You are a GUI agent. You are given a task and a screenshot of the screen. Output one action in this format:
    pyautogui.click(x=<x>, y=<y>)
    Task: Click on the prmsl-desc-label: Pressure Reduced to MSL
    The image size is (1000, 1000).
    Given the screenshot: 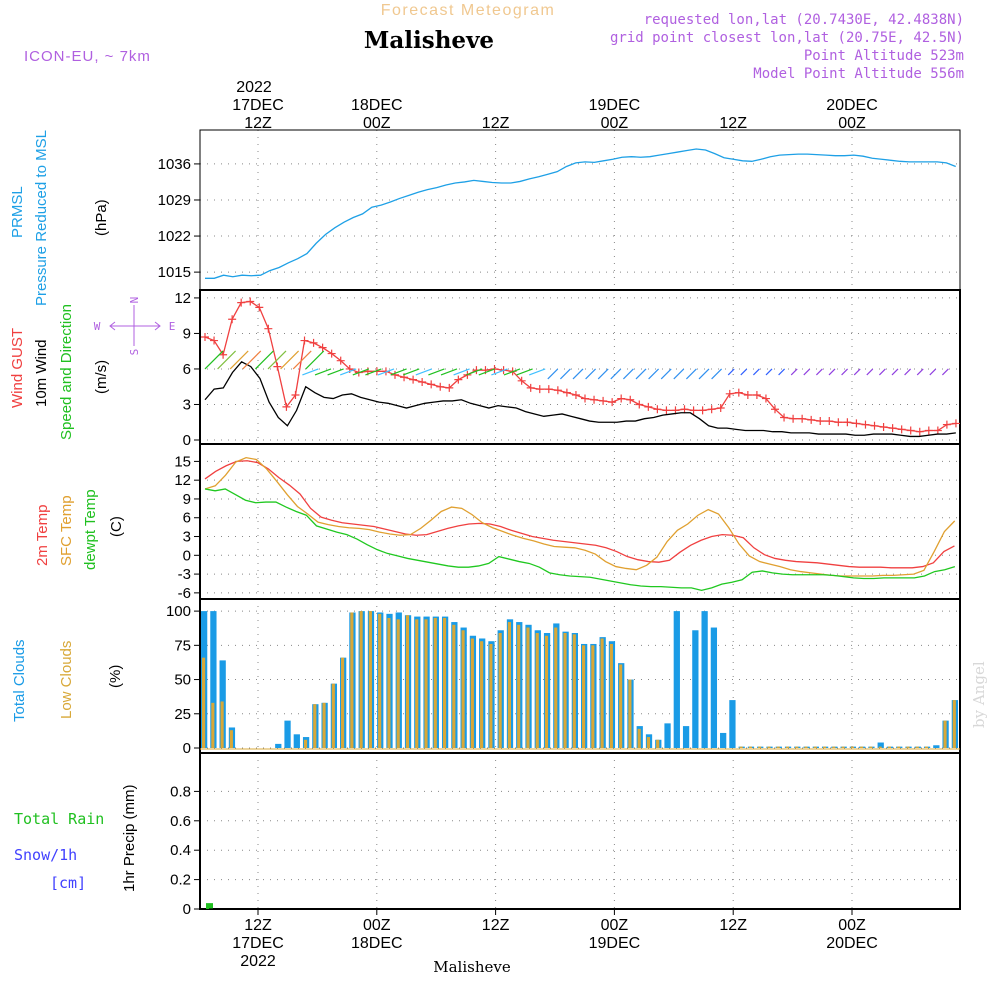 What is the action you would take?
    pyautogui.click(x=41, y=218)
    